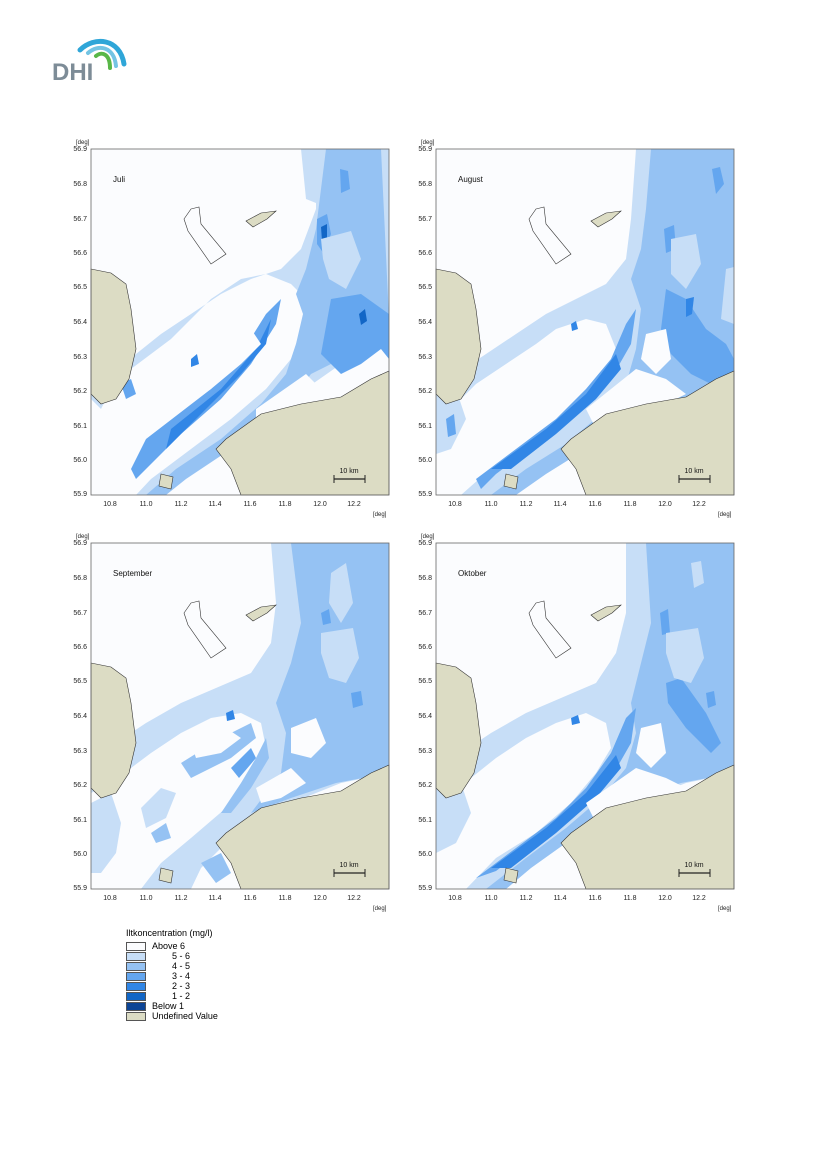 The height and width of the screenshot is (1169, 827). I want to click on y-tick-label: 56.1, so click(80, 426).